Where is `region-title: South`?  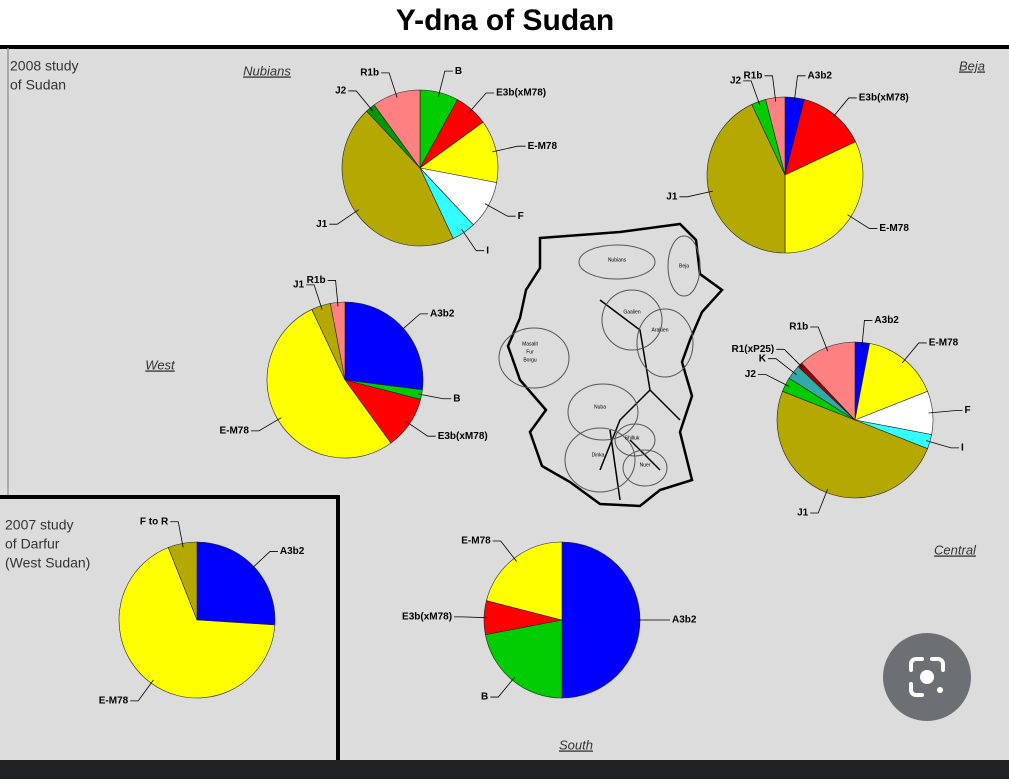 region-title: South is located at coordinates (576, 744).